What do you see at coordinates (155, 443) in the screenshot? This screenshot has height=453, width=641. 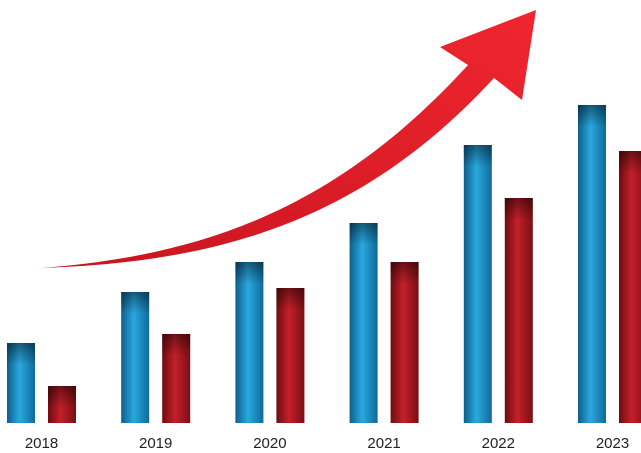 I see `x-tick-label: 2019` at bounding box center [155, 443].